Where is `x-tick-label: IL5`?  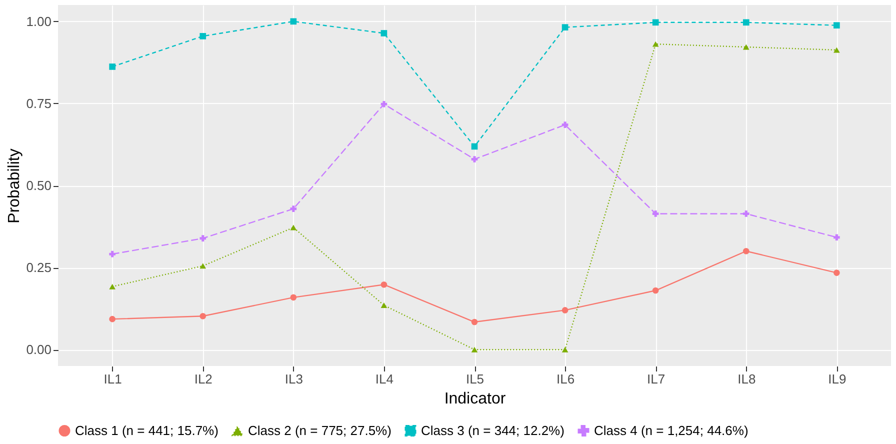
x-tick-label: IL5 is located at coordinates (475, 379).